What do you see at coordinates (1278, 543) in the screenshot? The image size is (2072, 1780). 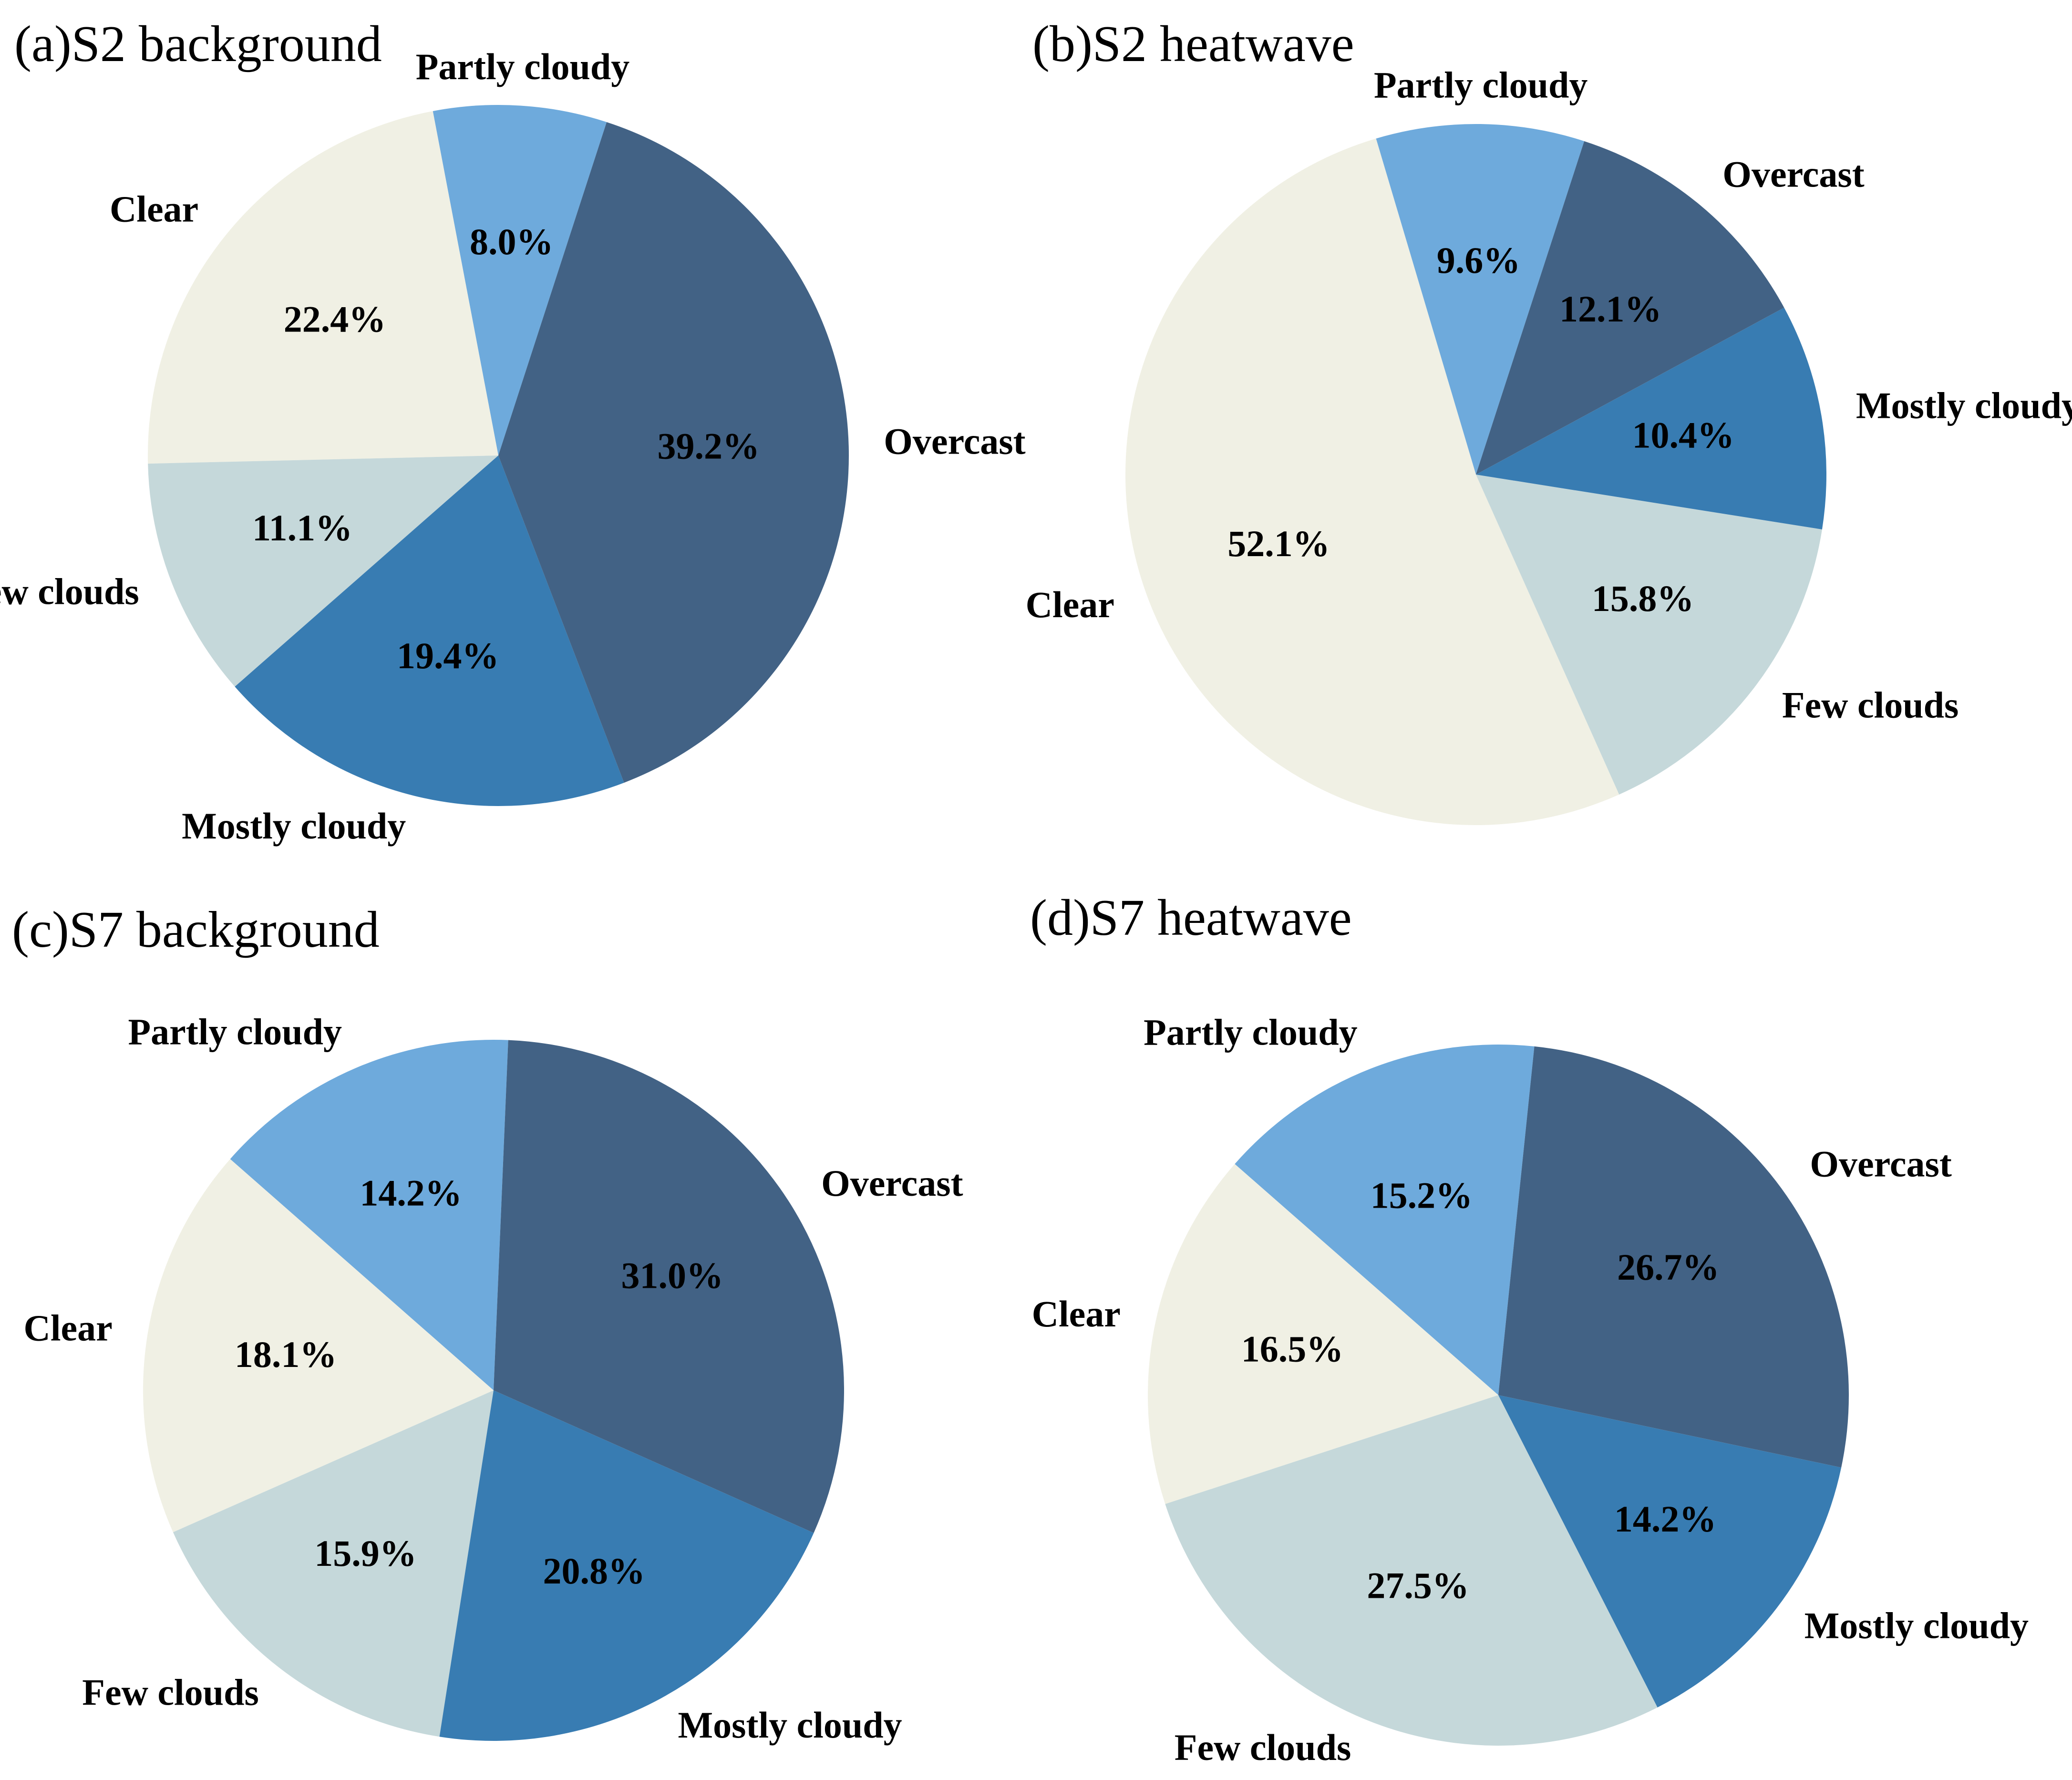 I see `pie-b-value-clear: 52.1%` at bounding box center [1278, 543].